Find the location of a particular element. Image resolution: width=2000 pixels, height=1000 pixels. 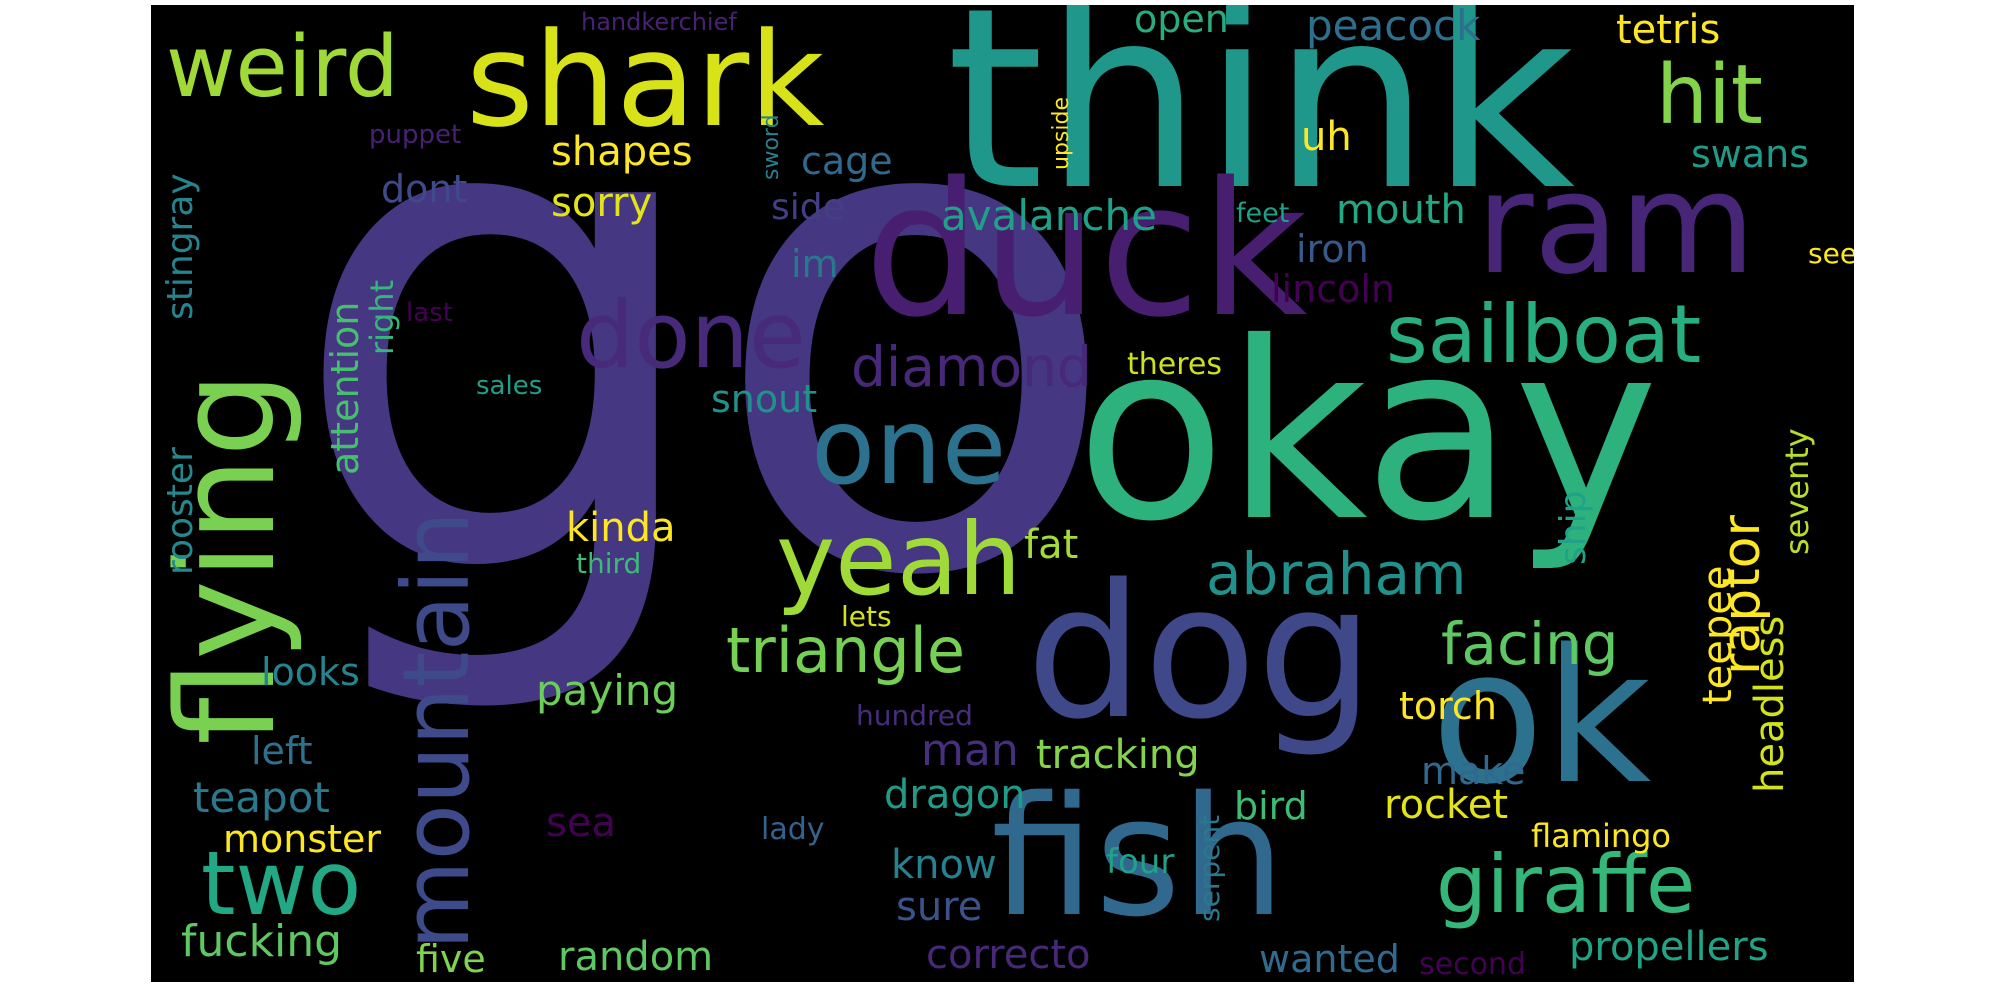

word-last: last is located at coordinates (429, 313).